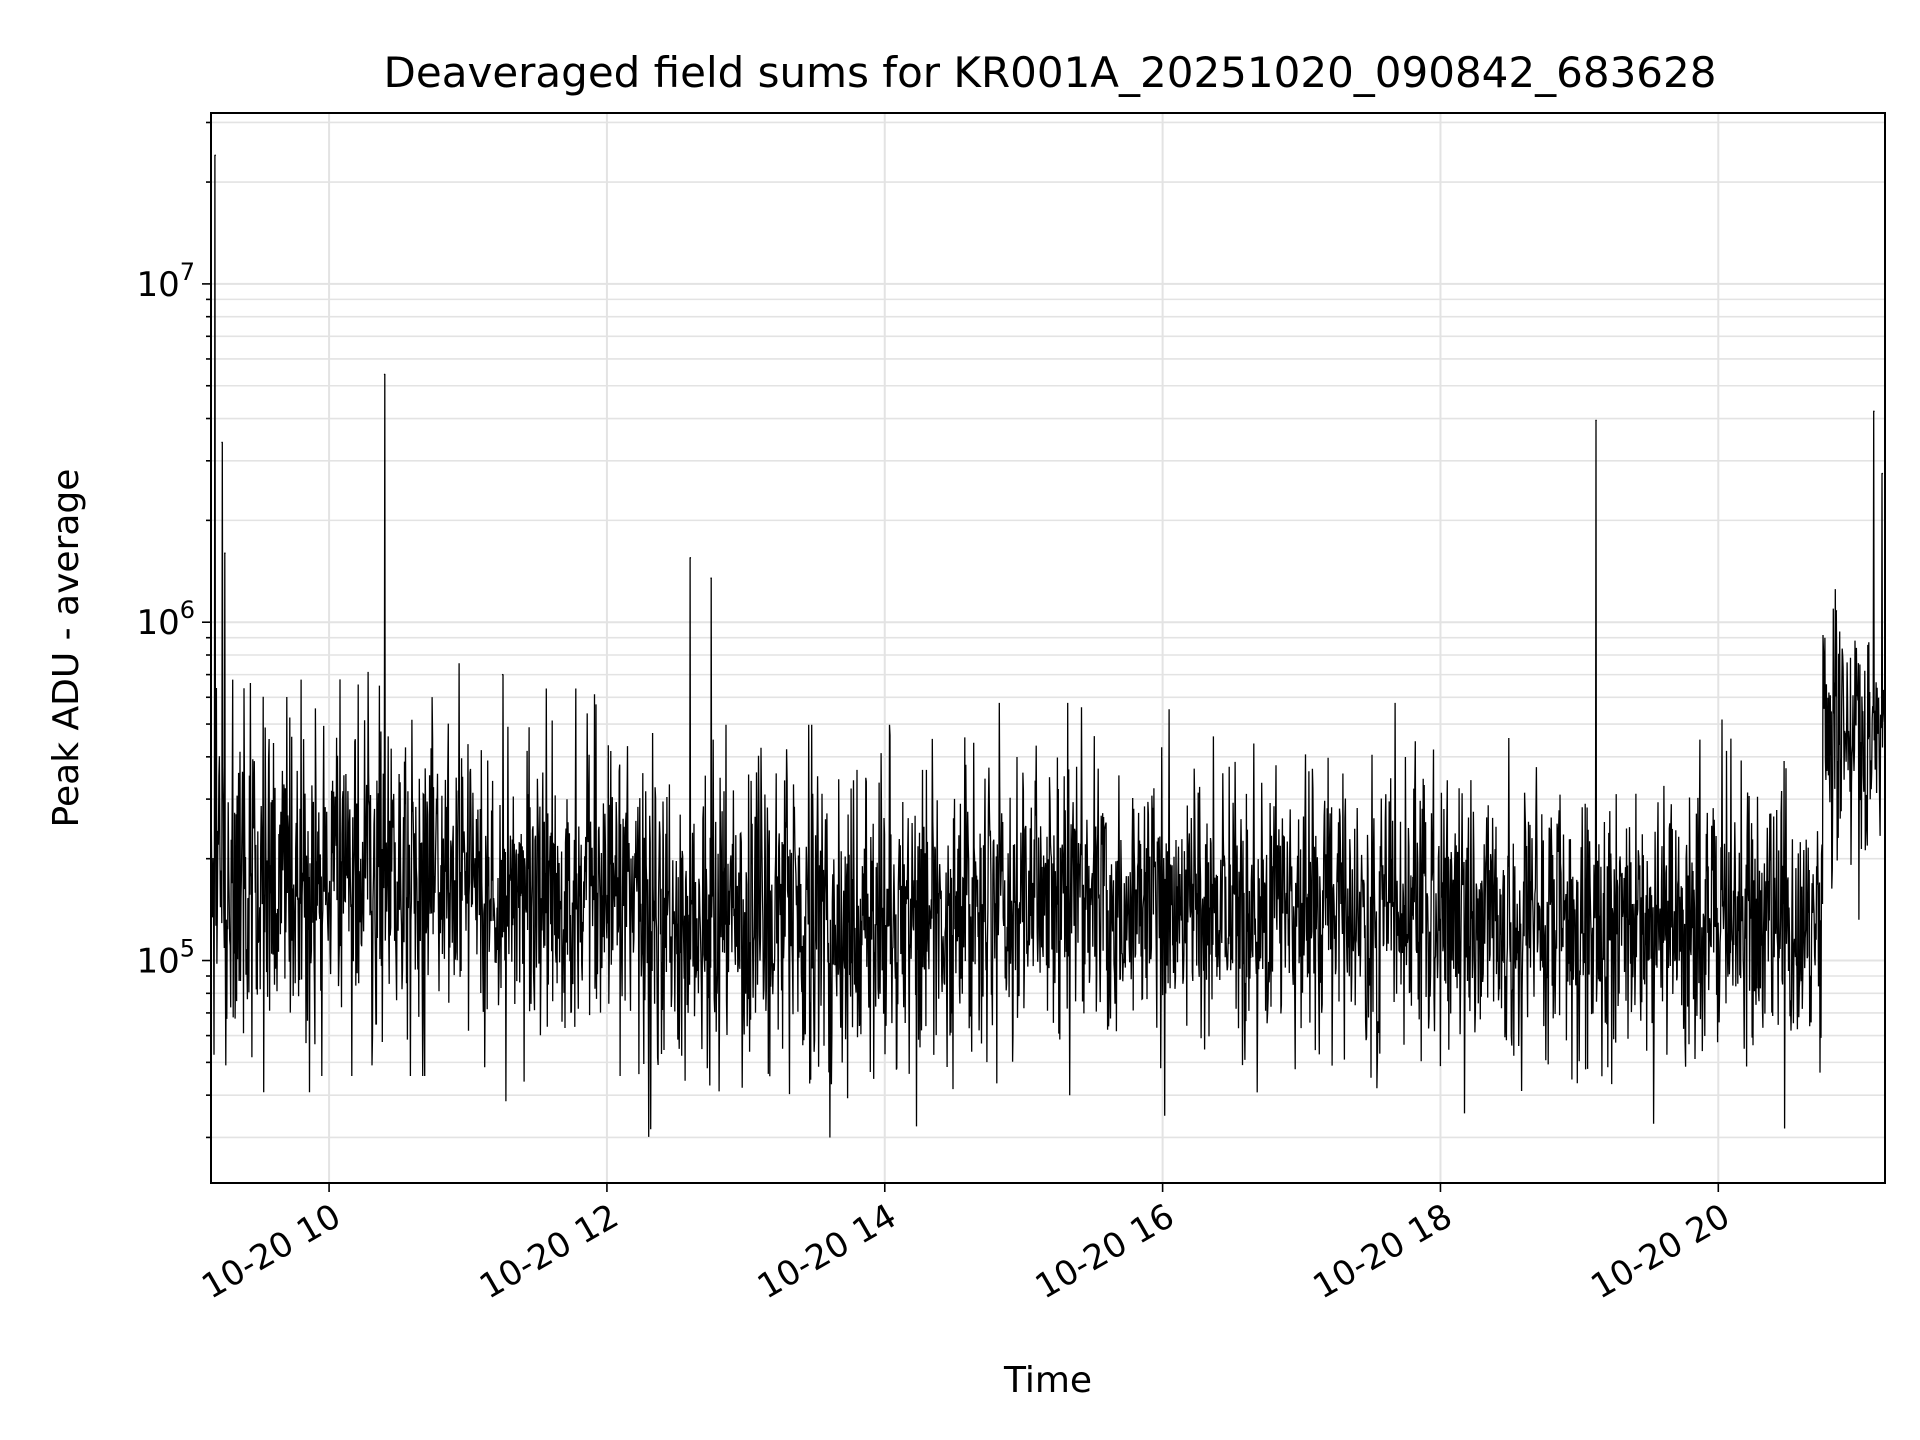 This screenshot has height=1440, width=1920. I want to click on y-axis: 10⁵ 10⁶ 10⁷, so click(173, 630).